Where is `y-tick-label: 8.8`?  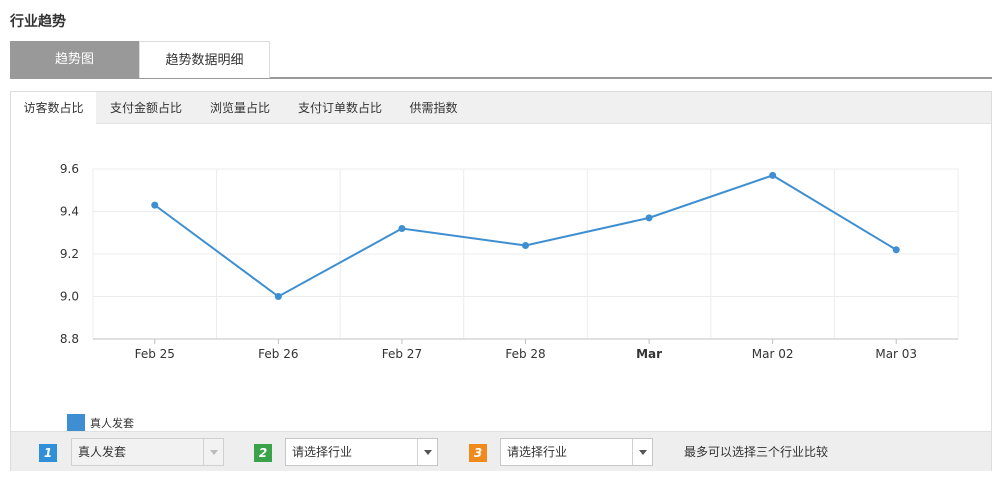
y-tick-label: 8.8 is located at coordinates (69, 339).